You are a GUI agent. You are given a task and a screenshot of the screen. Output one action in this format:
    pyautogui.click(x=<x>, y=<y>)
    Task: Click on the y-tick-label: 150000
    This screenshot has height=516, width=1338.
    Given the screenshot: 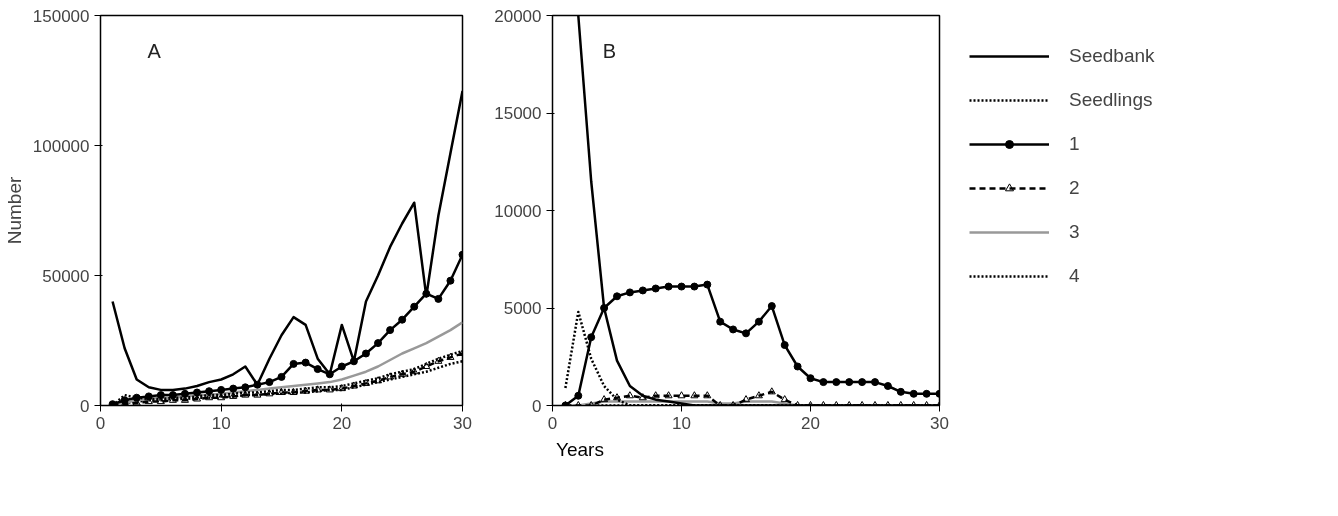 What is the action you would take?
    pyautogui.click(x=61, y=16)
    